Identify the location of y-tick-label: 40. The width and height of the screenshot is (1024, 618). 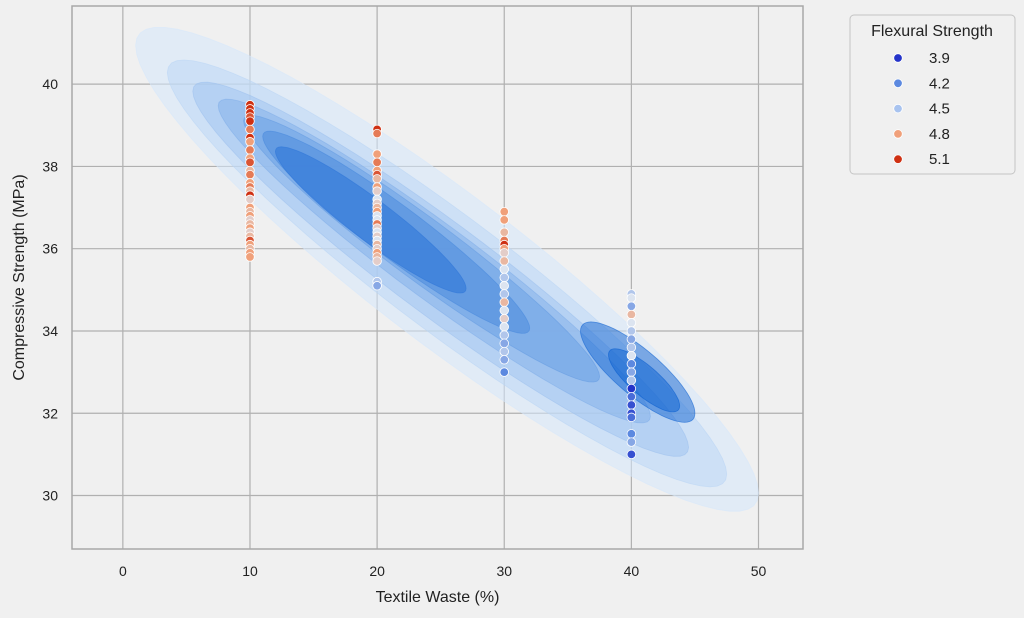
(50, 84).